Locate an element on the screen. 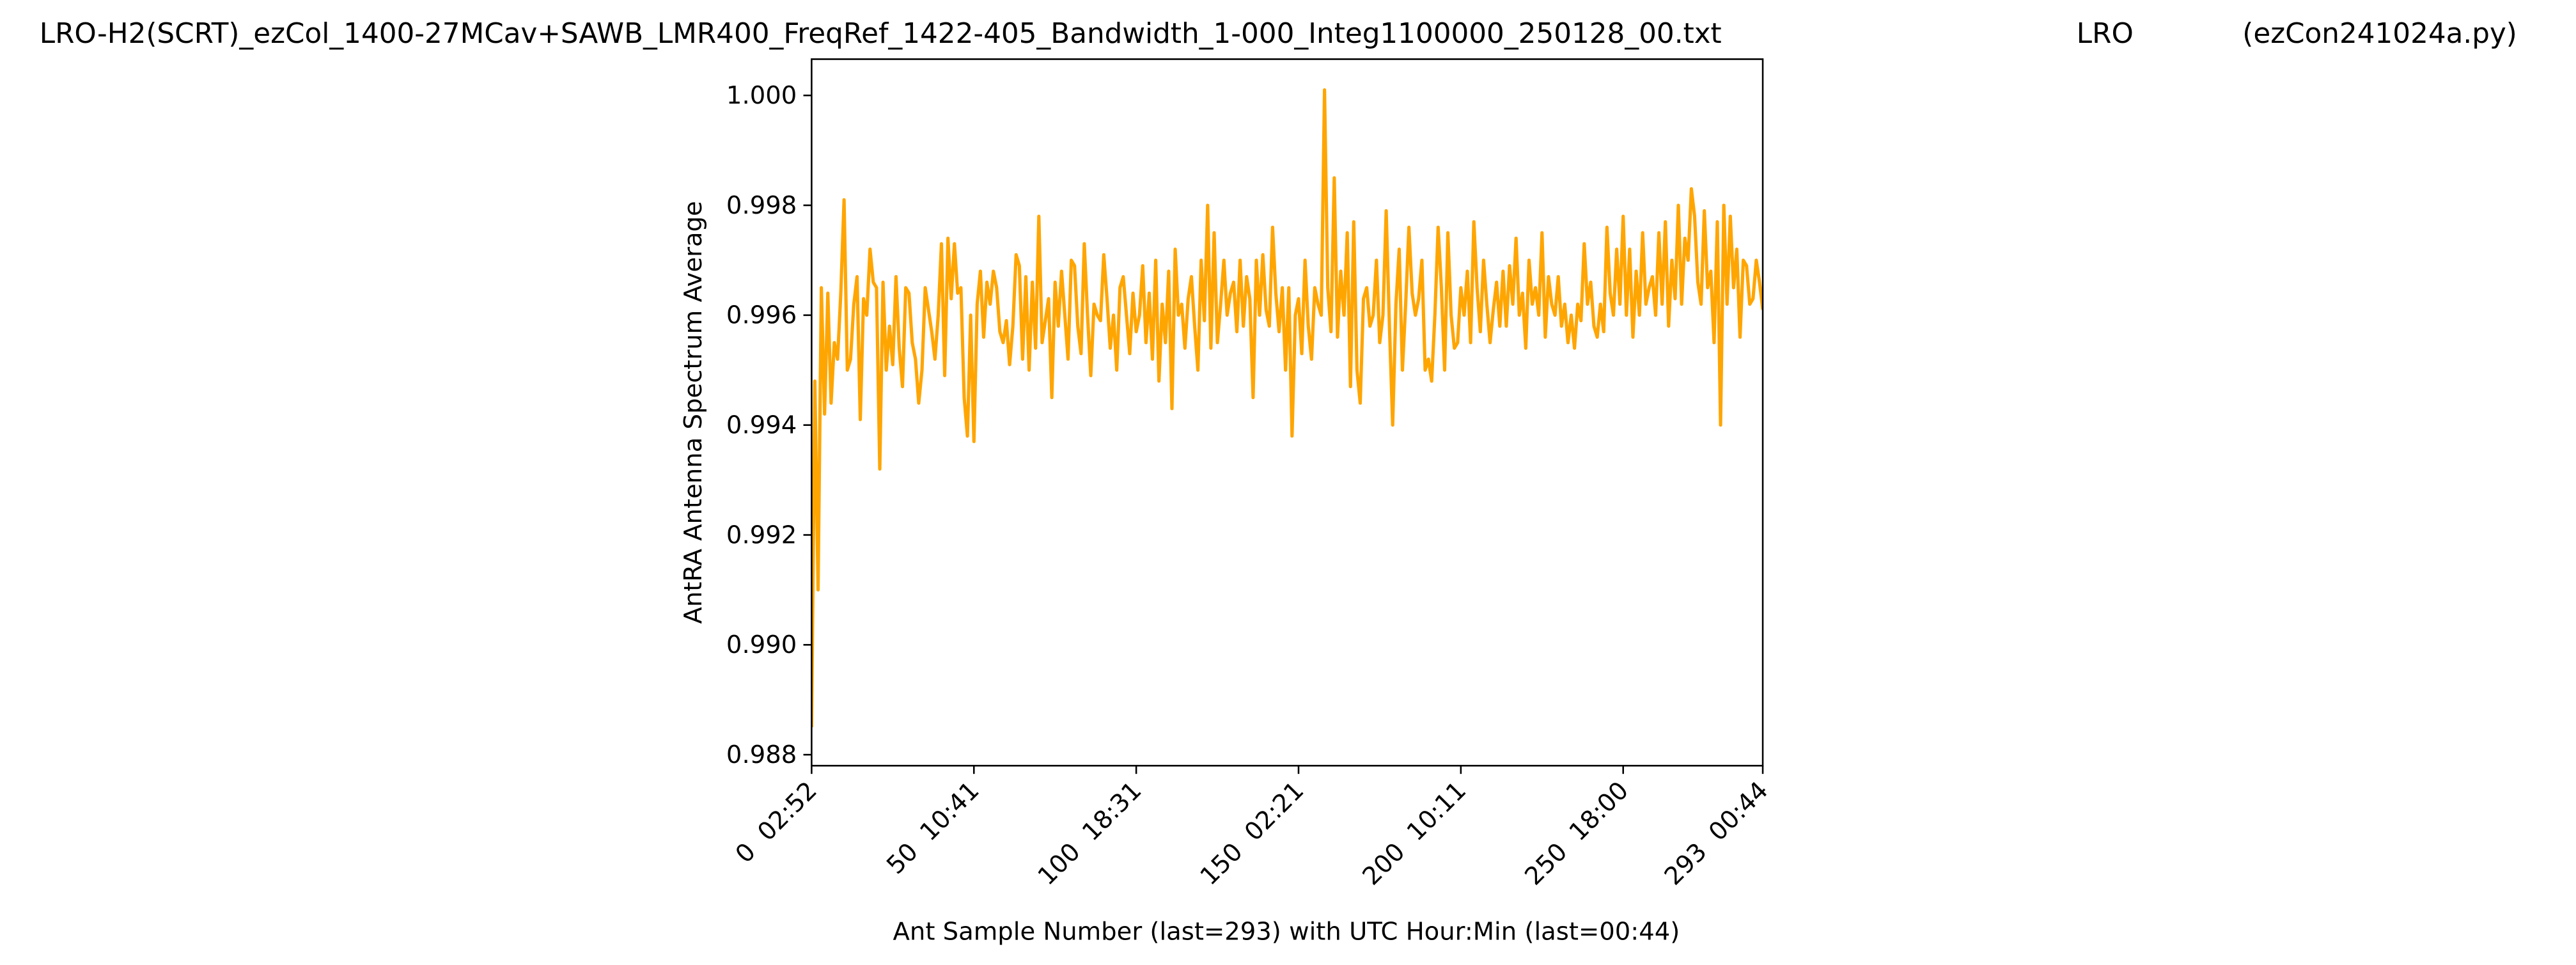  y-tick-label: 0.990 is located at coordinates (761, 645).